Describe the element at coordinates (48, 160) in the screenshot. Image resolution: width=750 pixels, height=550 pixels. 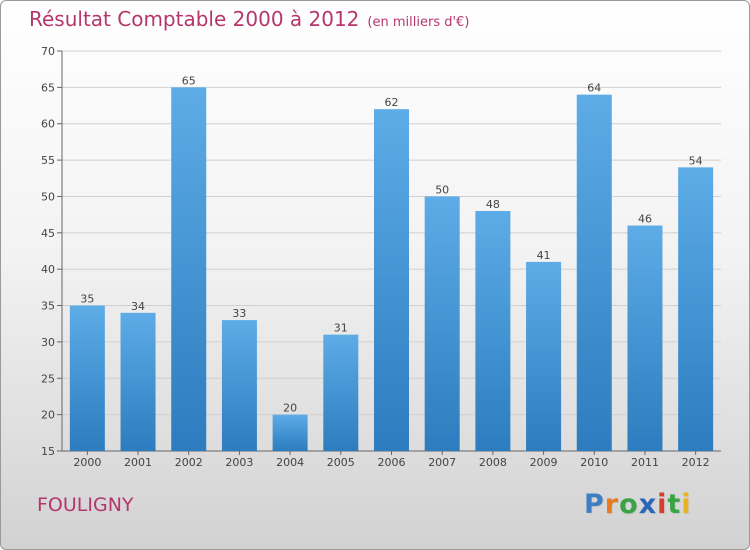
I see `y-tick-label: 55` at that location.